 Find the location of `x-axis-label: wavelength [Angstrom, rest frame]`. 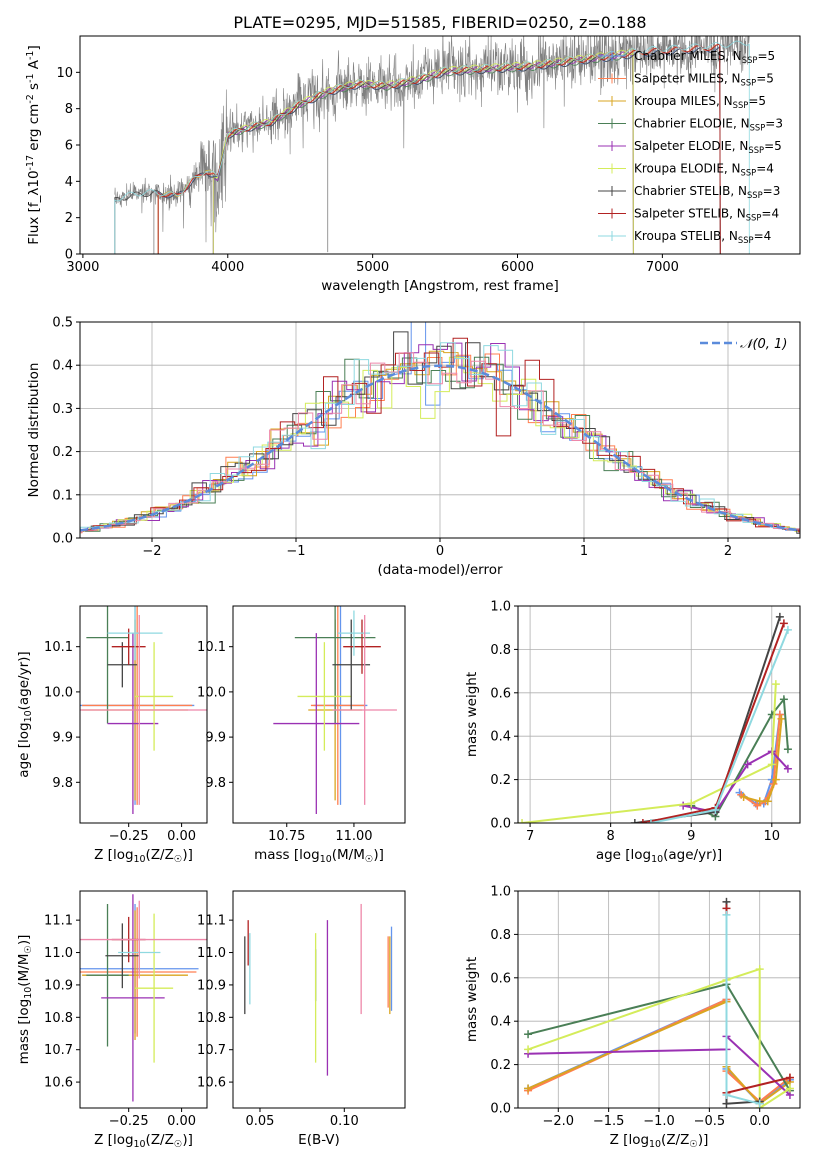

x-axis-label: wavelength [Angstrom, rest frame] is located at coordinates (440, 286).